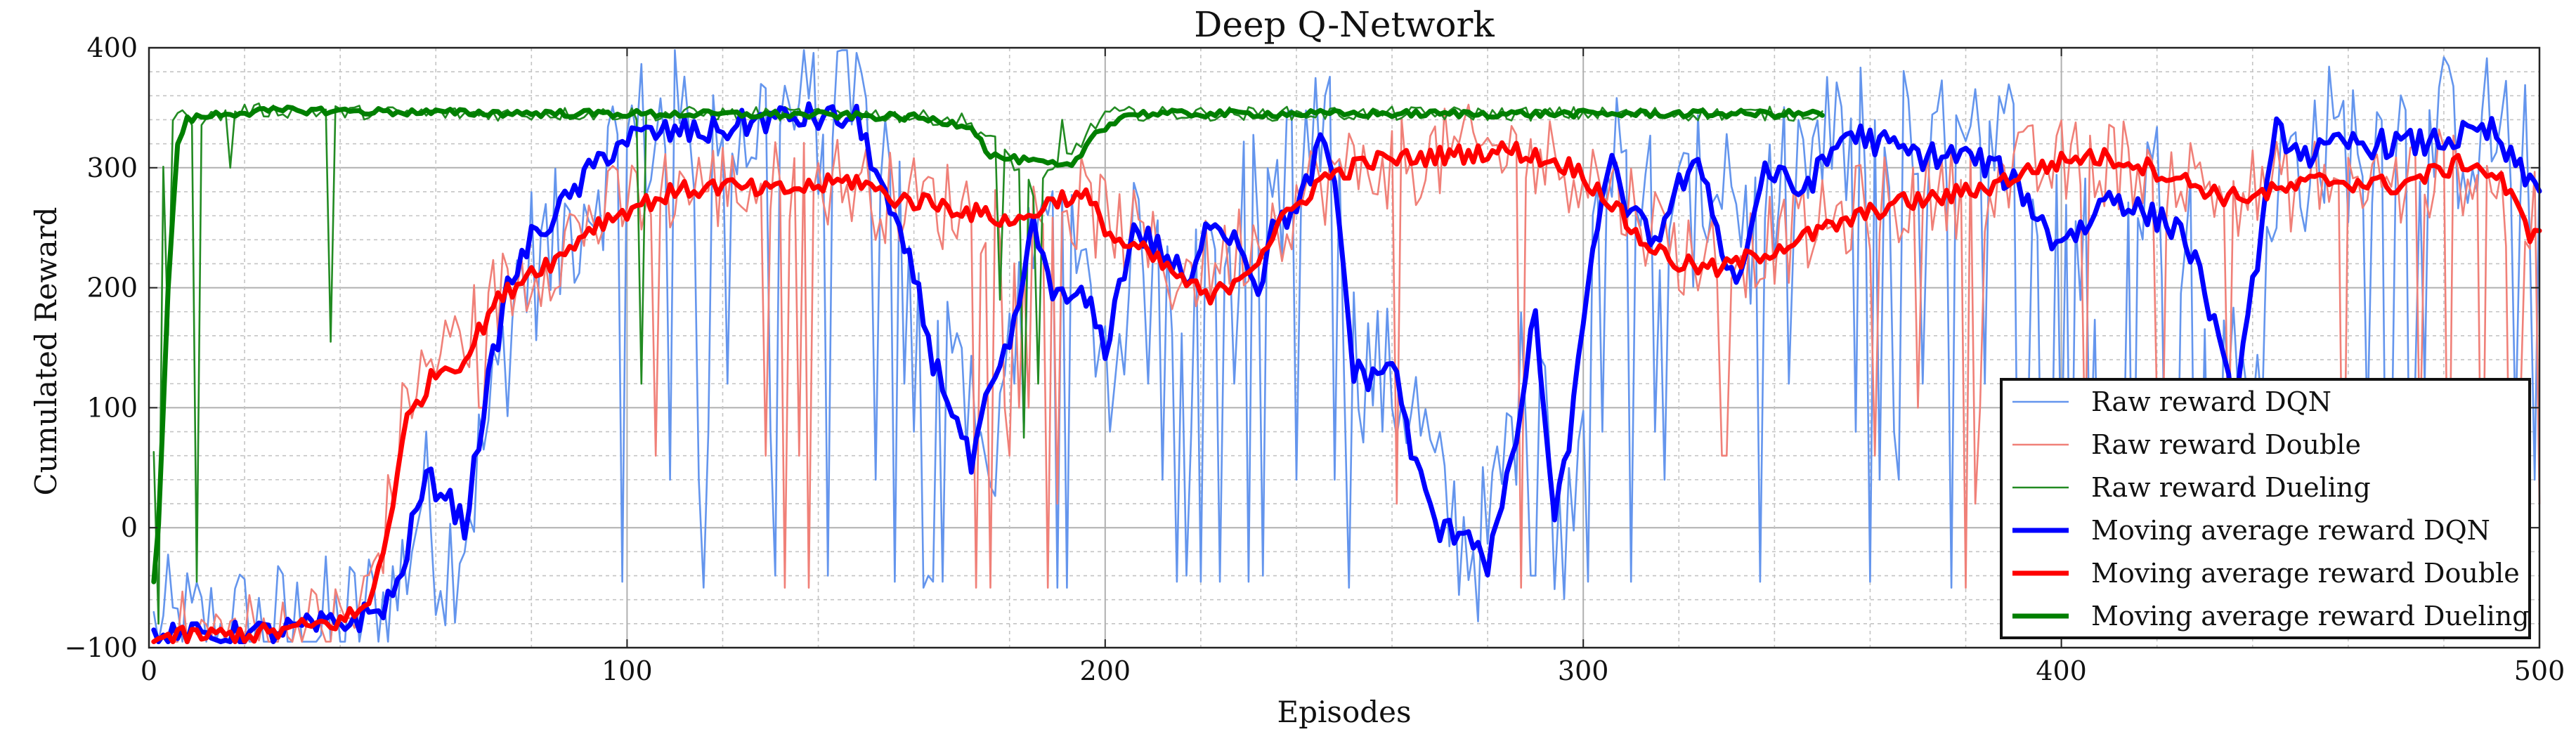 The height and width of the screenshot is (739, 2576). What do you see at coordinates (1105, 670) in the screenshot?
I see `x-tick-label: 200` at bounding box center [1105, 670].